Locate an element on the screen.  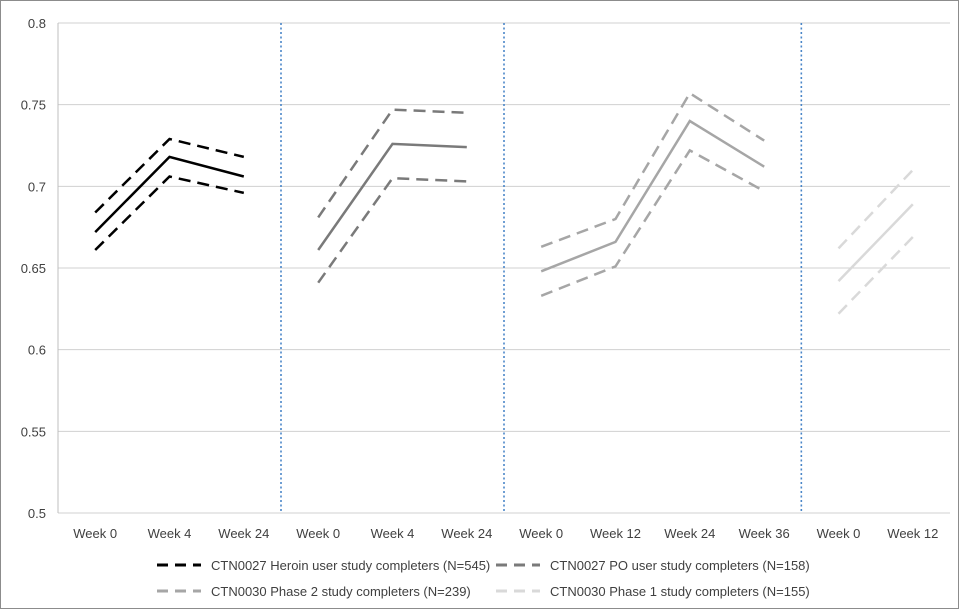
y-tick-label: 0.5 is located at coordinates (37, 513).